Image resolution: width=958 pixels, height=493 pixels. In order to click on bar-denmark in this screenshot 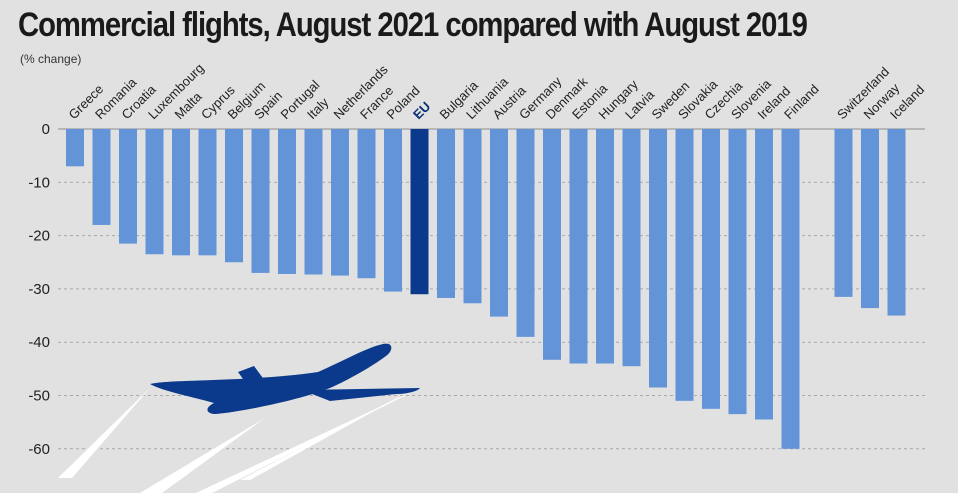, I will do `click(552, 244)`.